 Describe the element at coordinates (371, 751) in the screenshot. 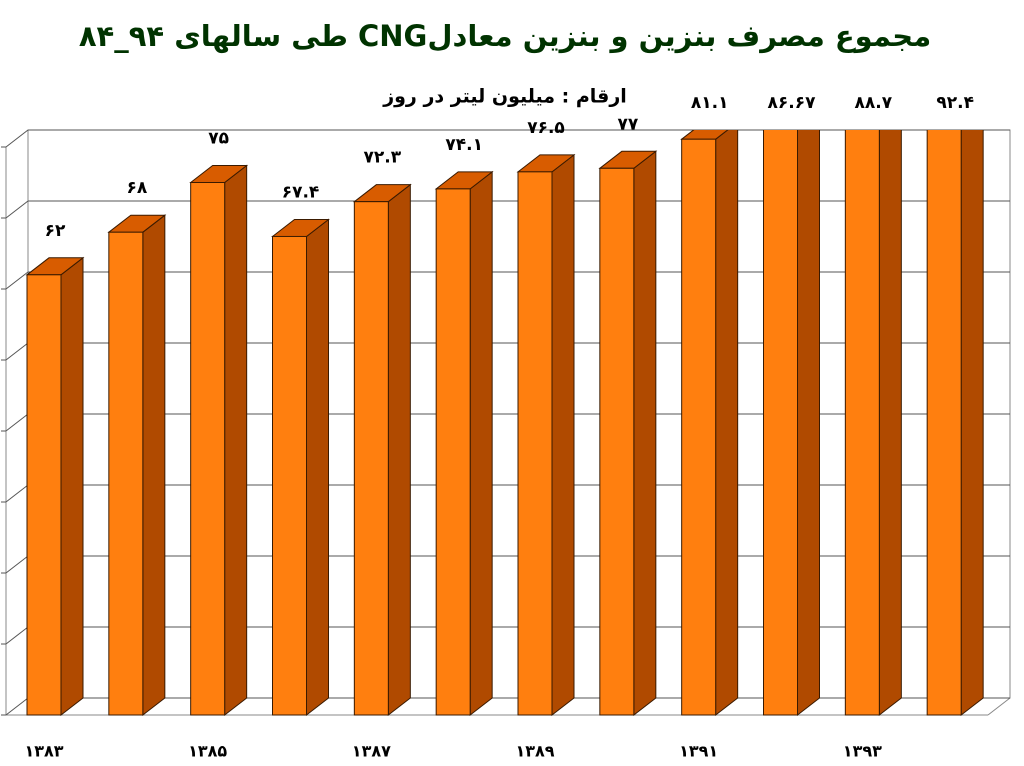

I see `x-tick-label: ۱۳۸۷` at that location.